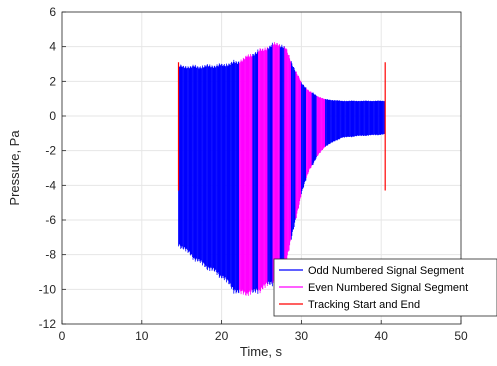 The width and height of the screenshot is (497, 366). Describe the element at coordinates (388, 288) in the screenshot. I see `legend-label-even: Even Numbered Signal Segment` at that location.